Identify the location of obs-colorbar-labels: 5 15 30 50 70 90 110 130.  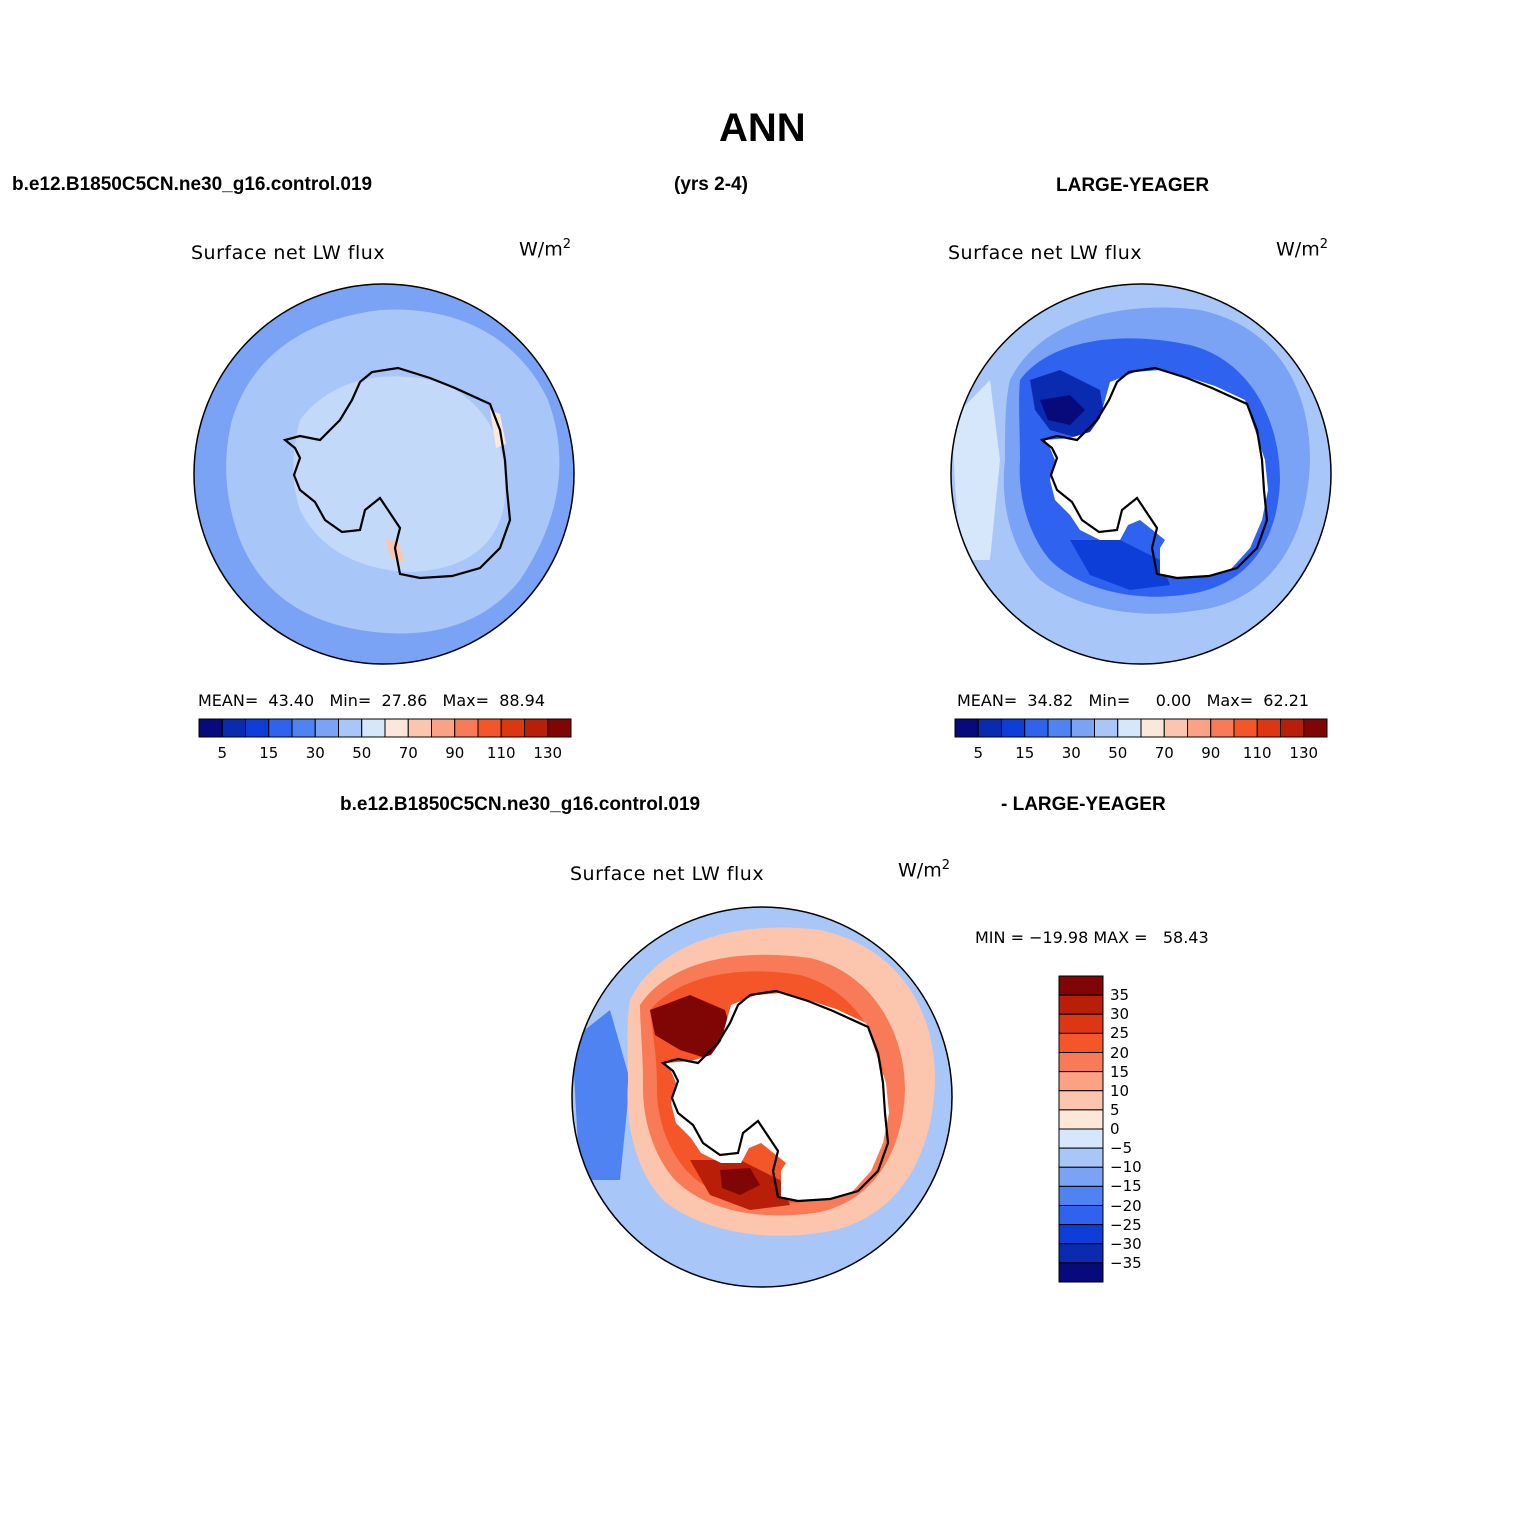
(1141, 754).